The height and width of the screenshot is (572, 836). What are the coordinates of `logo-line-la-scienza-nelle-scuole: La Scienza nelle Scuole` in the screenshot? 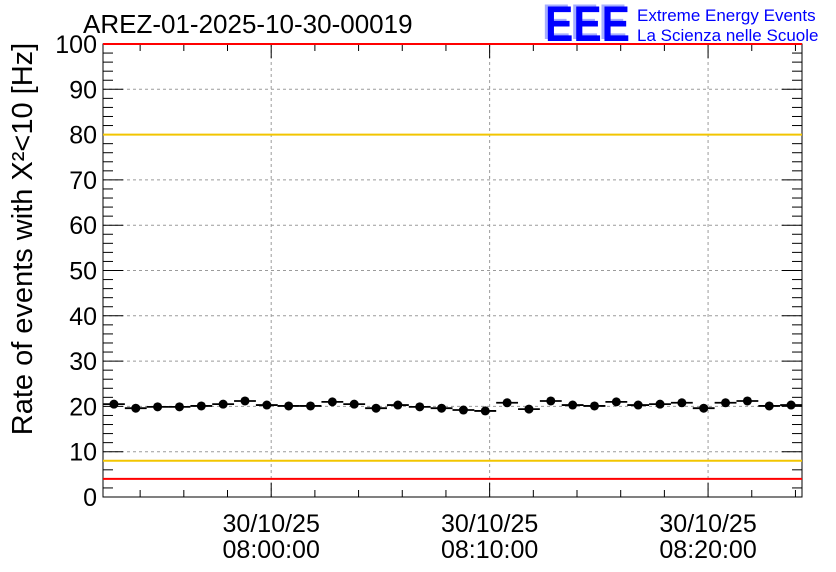 It's located at (727, 35).